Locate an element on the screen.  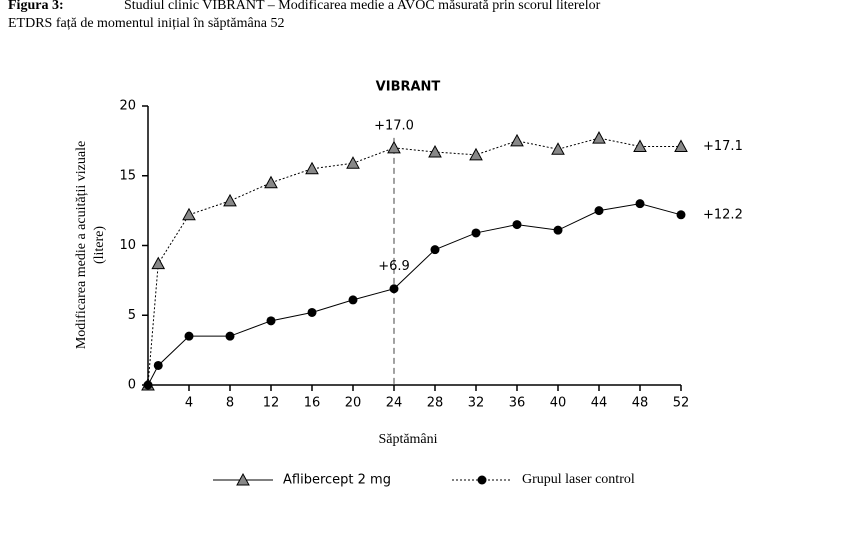
y-axis-label: Modificarea medie a acuității vizuale is located at coordinates (81, 245).